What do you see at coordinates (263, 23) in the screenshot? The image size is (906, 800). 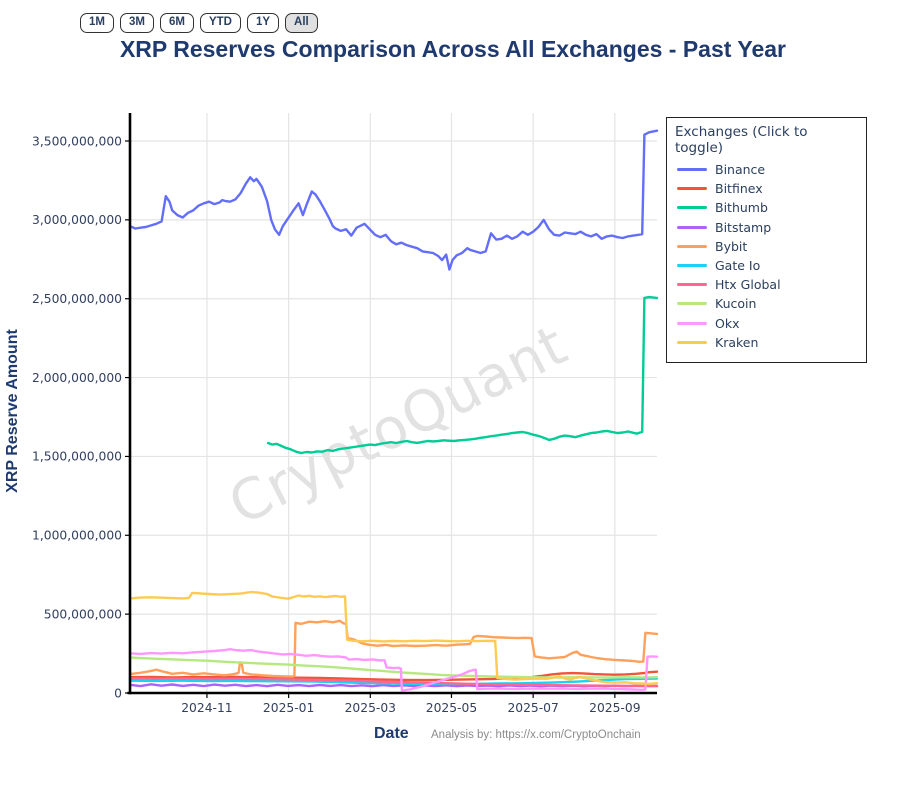 I see `range-button-1y: 1Y` at bounding box center [263, 23].